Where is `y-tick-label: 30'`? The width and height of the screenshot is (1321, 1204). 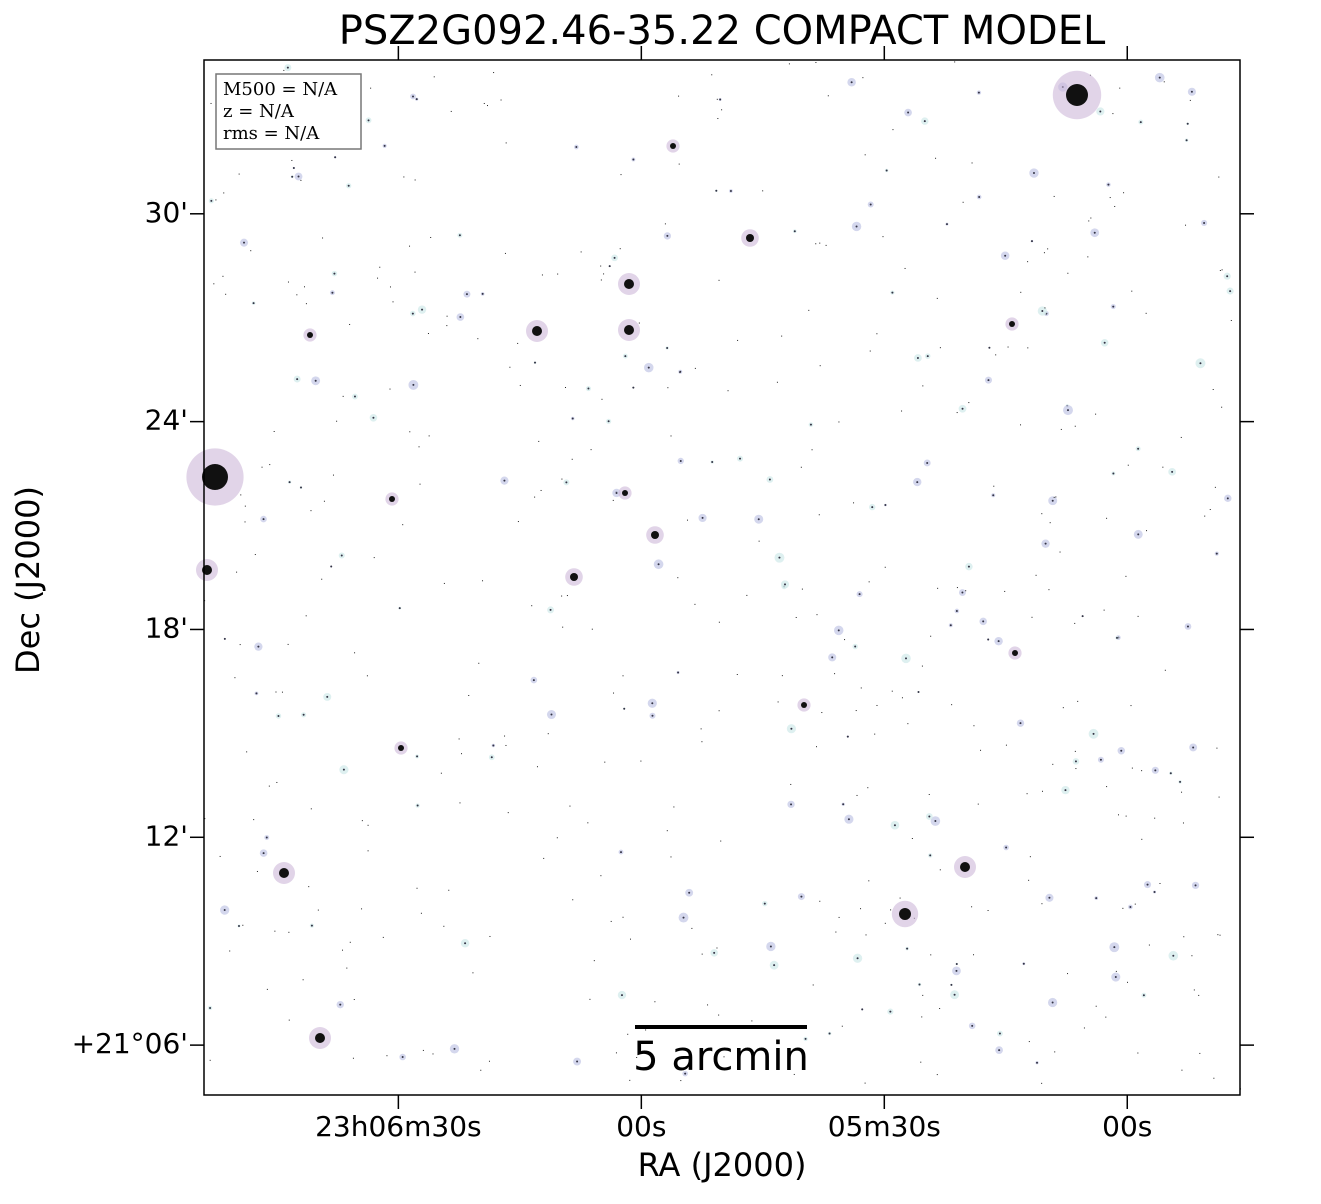 y-tick-label: 30' is located at coordinates (166, 212).